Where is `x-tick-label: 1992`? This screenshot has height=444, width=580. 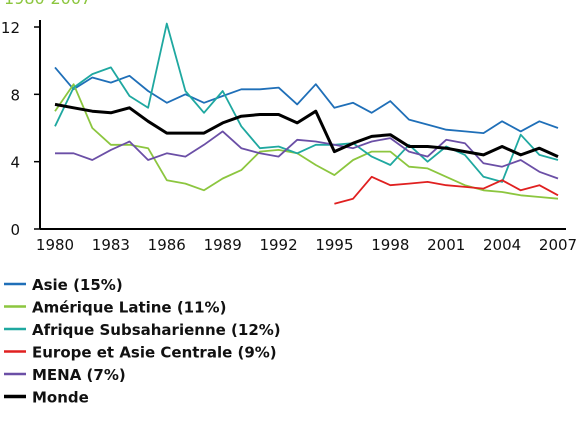 x-tick-label: 1992 is located at coordinates (278, 245).